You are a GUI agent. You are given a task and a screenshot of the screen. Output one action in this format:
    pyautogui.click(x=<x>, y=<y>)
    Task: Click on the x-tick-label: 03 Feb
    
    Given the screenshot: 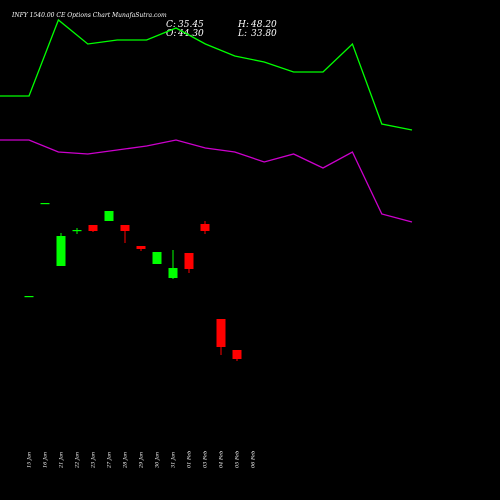 What is the action you would take?
    pyautogui.click(x=206, y=459)
    